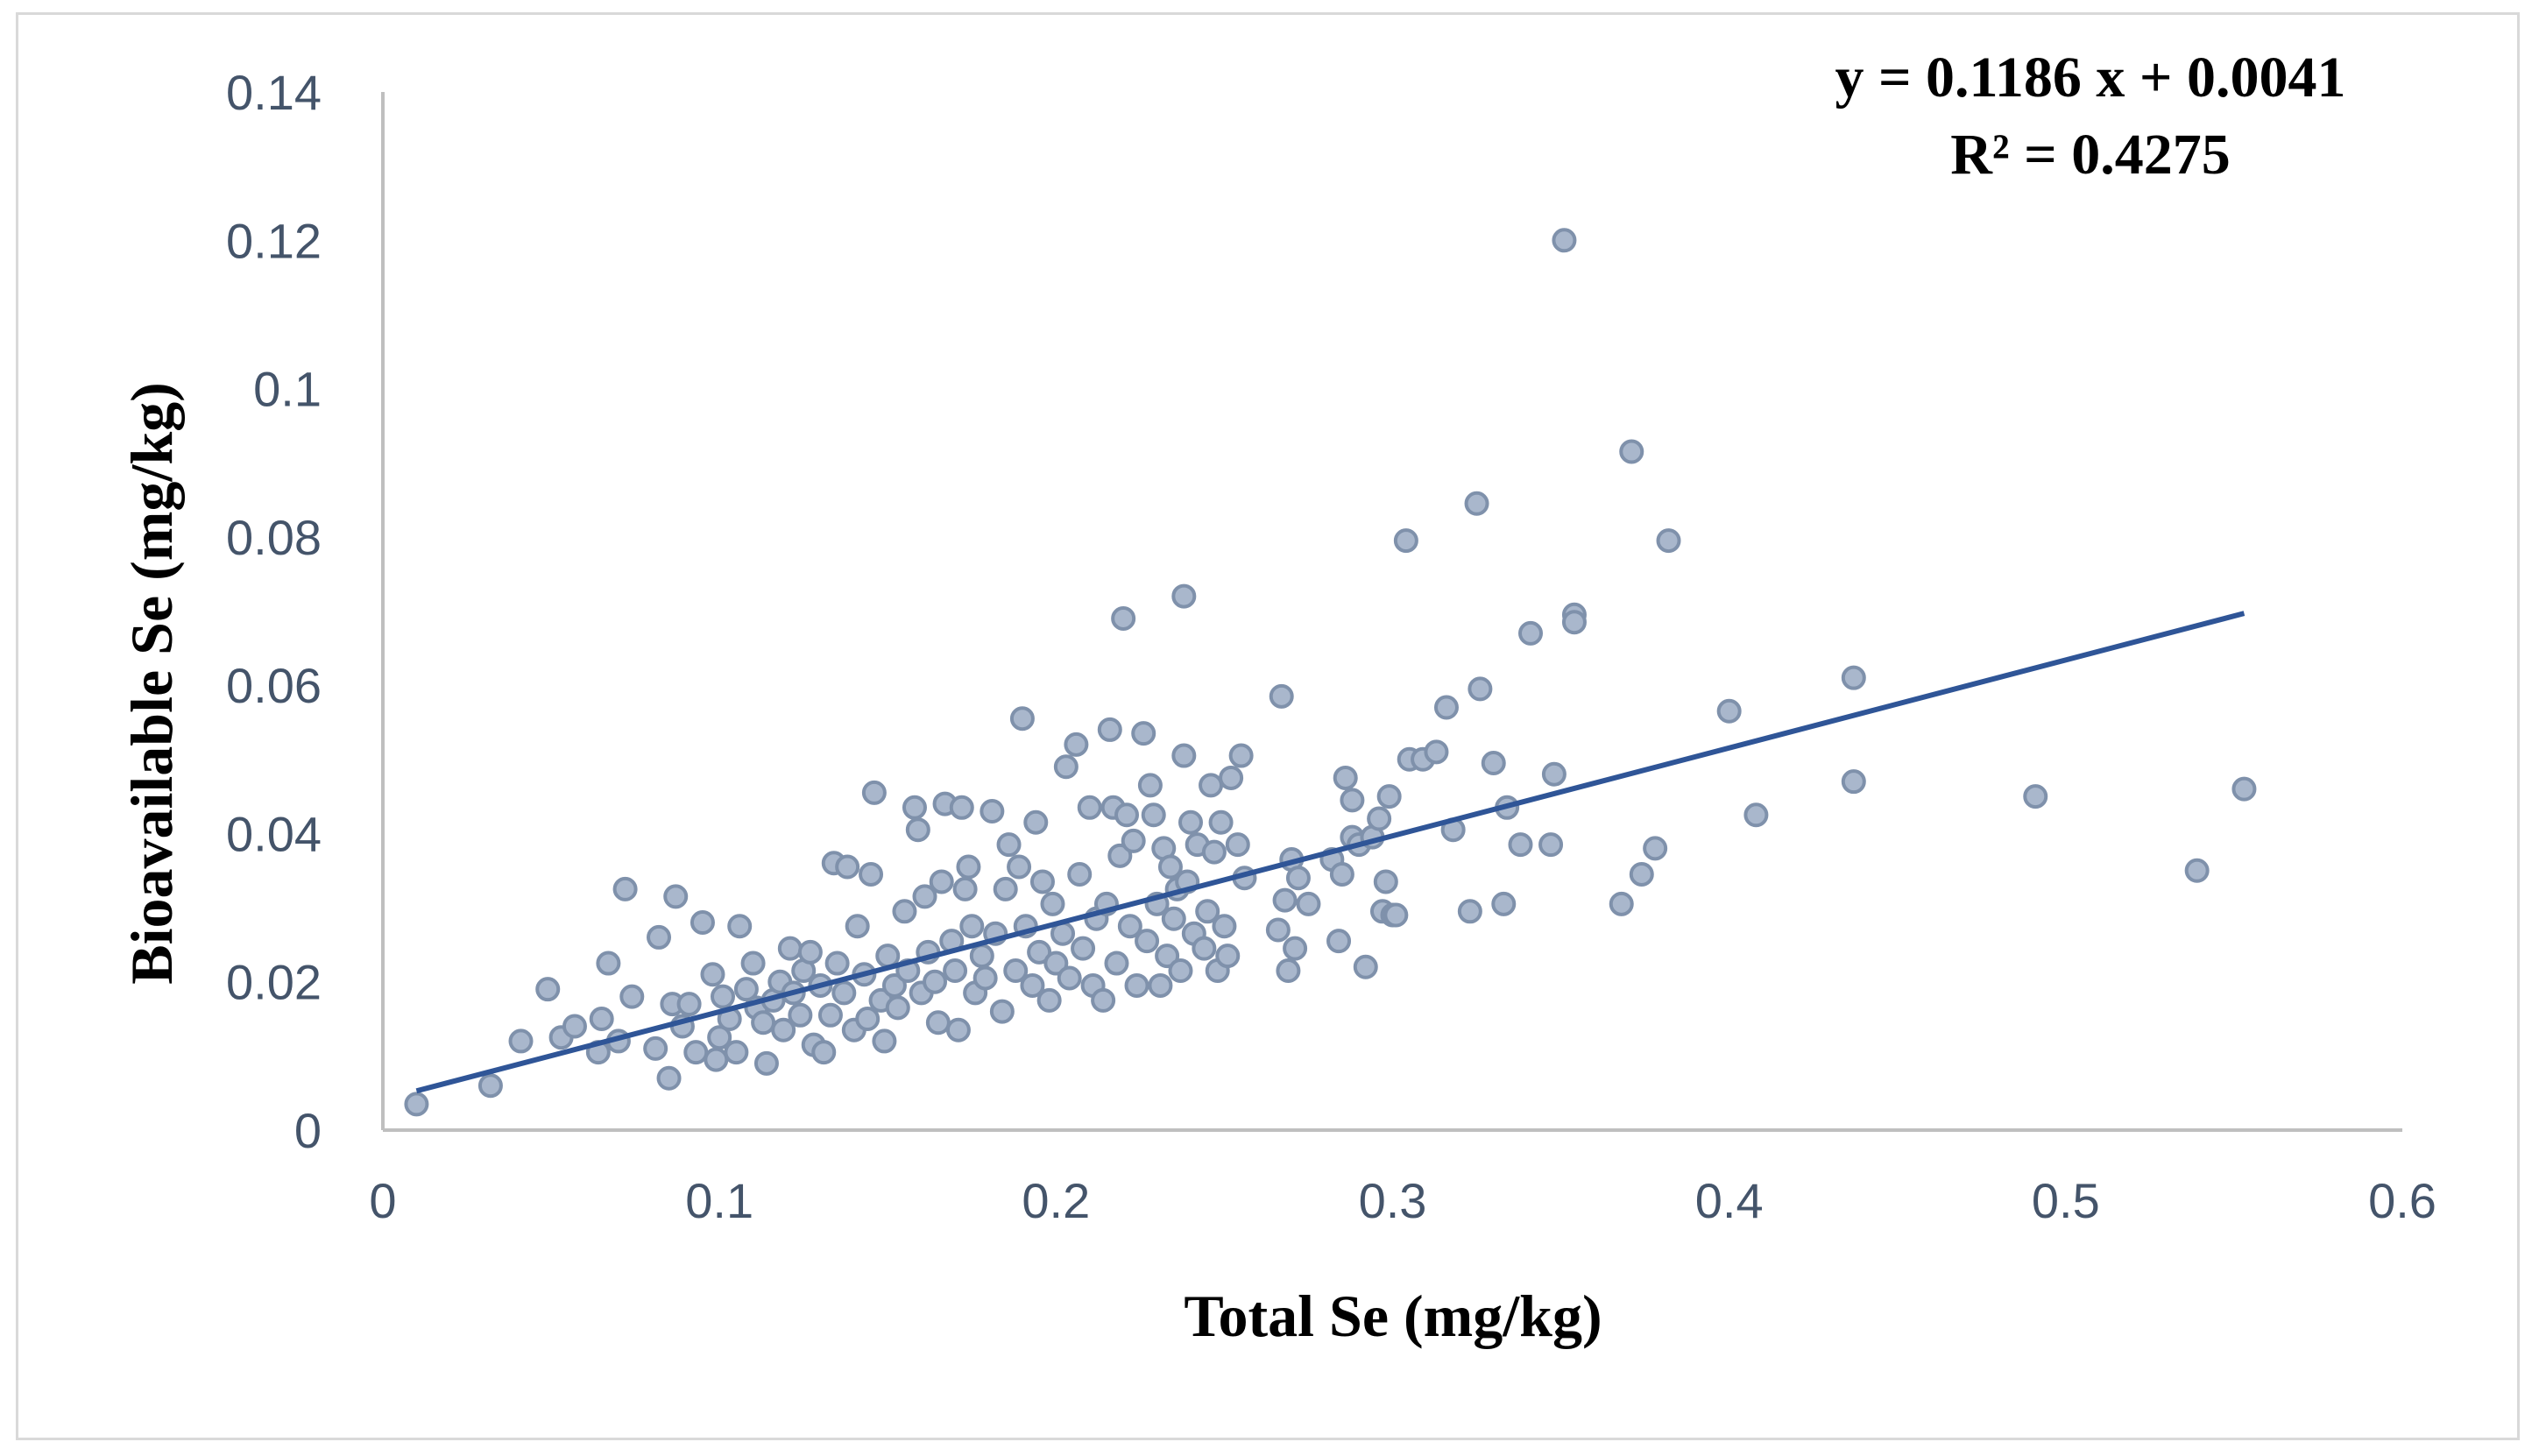 The height and width of the screenshot is (1456, 2539). Describe the element at coordinates (274, 685) in the screenshot. I see `y-tick-label: 0.06` at that location.